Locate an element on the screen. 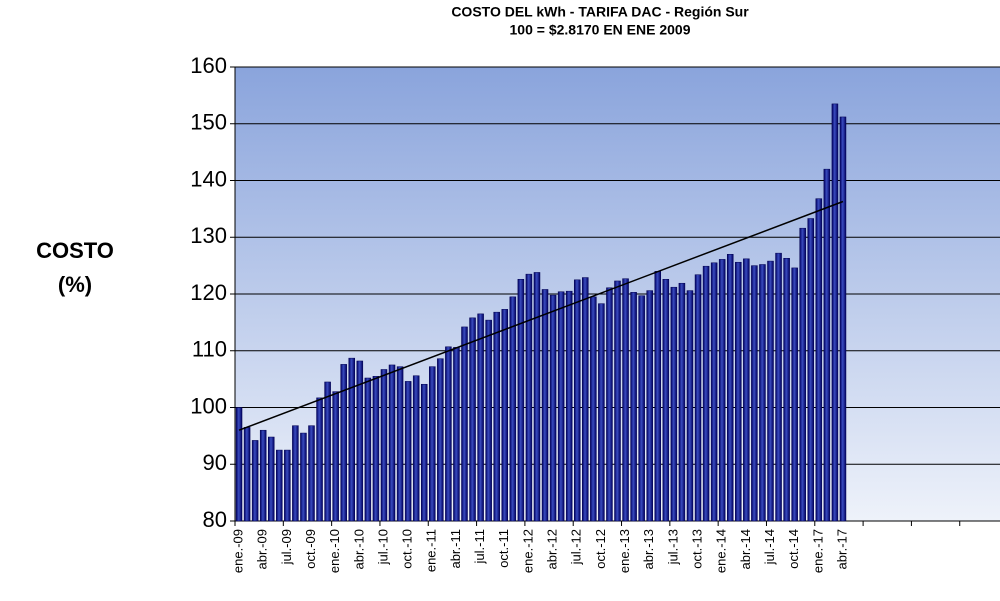 Image resolution: width=1000 pixels, height=601 pixels. x-tick-label: abr.-14 is located at coordinates (745, 549).